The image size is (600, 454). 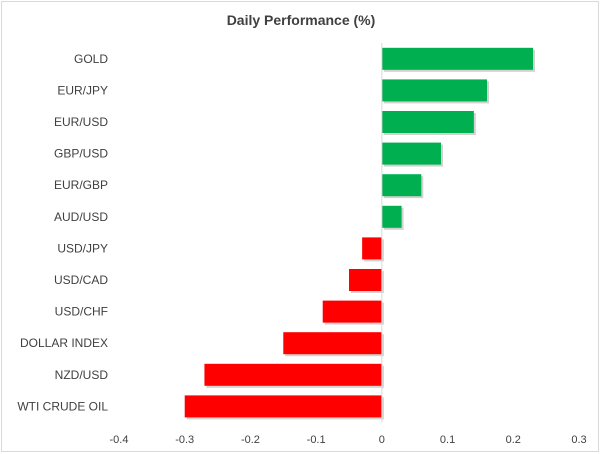 I want to click on category-label-usd-chf: USD/CHF, so click(x=81, y=312).